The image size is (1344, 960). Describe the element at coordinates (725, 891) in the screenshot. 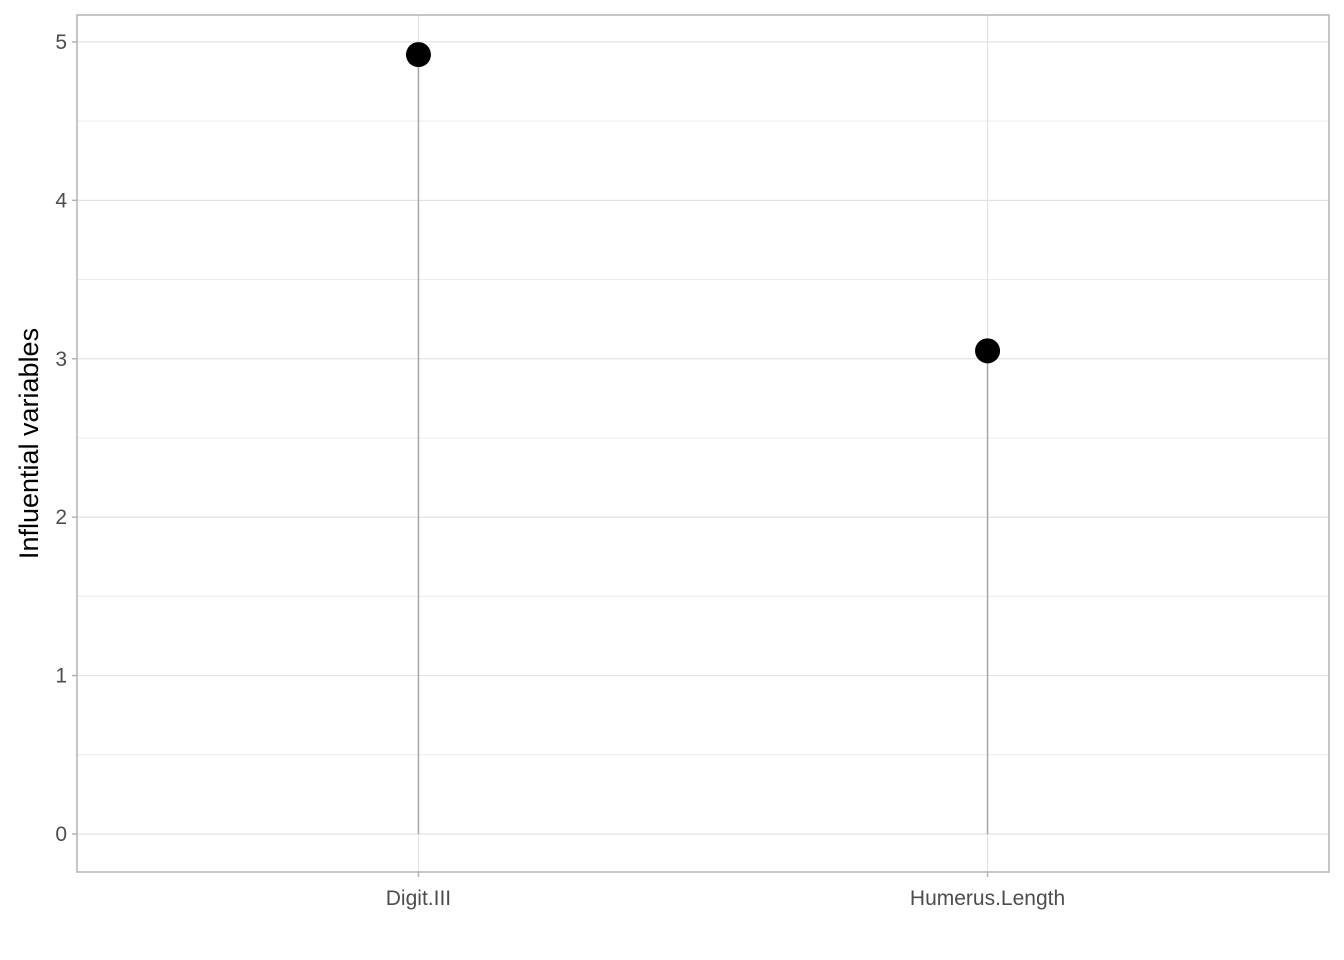

I see `x-tick-labels: Digit.III Humerus.Length` at that location.